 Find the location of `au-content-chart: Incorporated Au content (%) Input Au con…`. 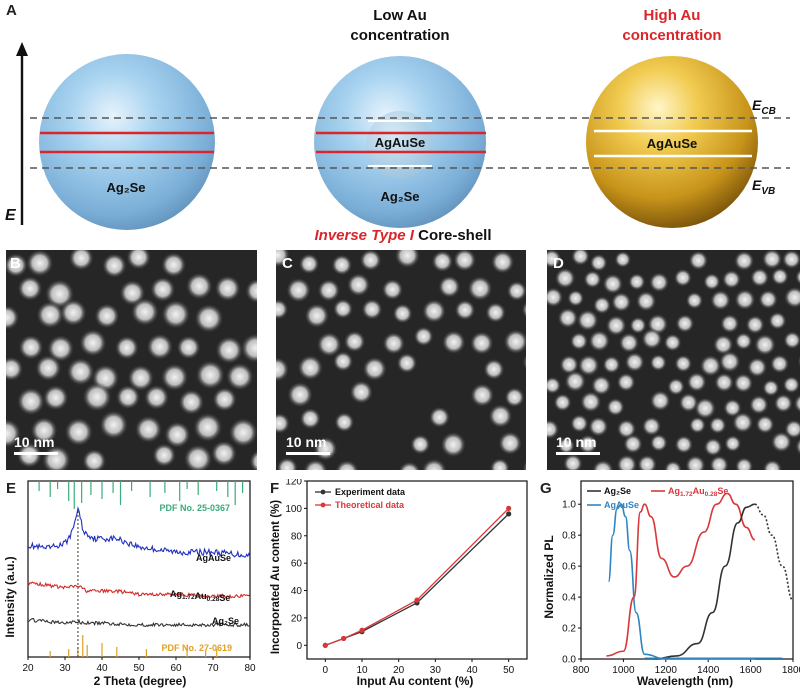

au-content-chart: Incorporated Au content (%) Input Au con… is located at coordinates (399, 583).